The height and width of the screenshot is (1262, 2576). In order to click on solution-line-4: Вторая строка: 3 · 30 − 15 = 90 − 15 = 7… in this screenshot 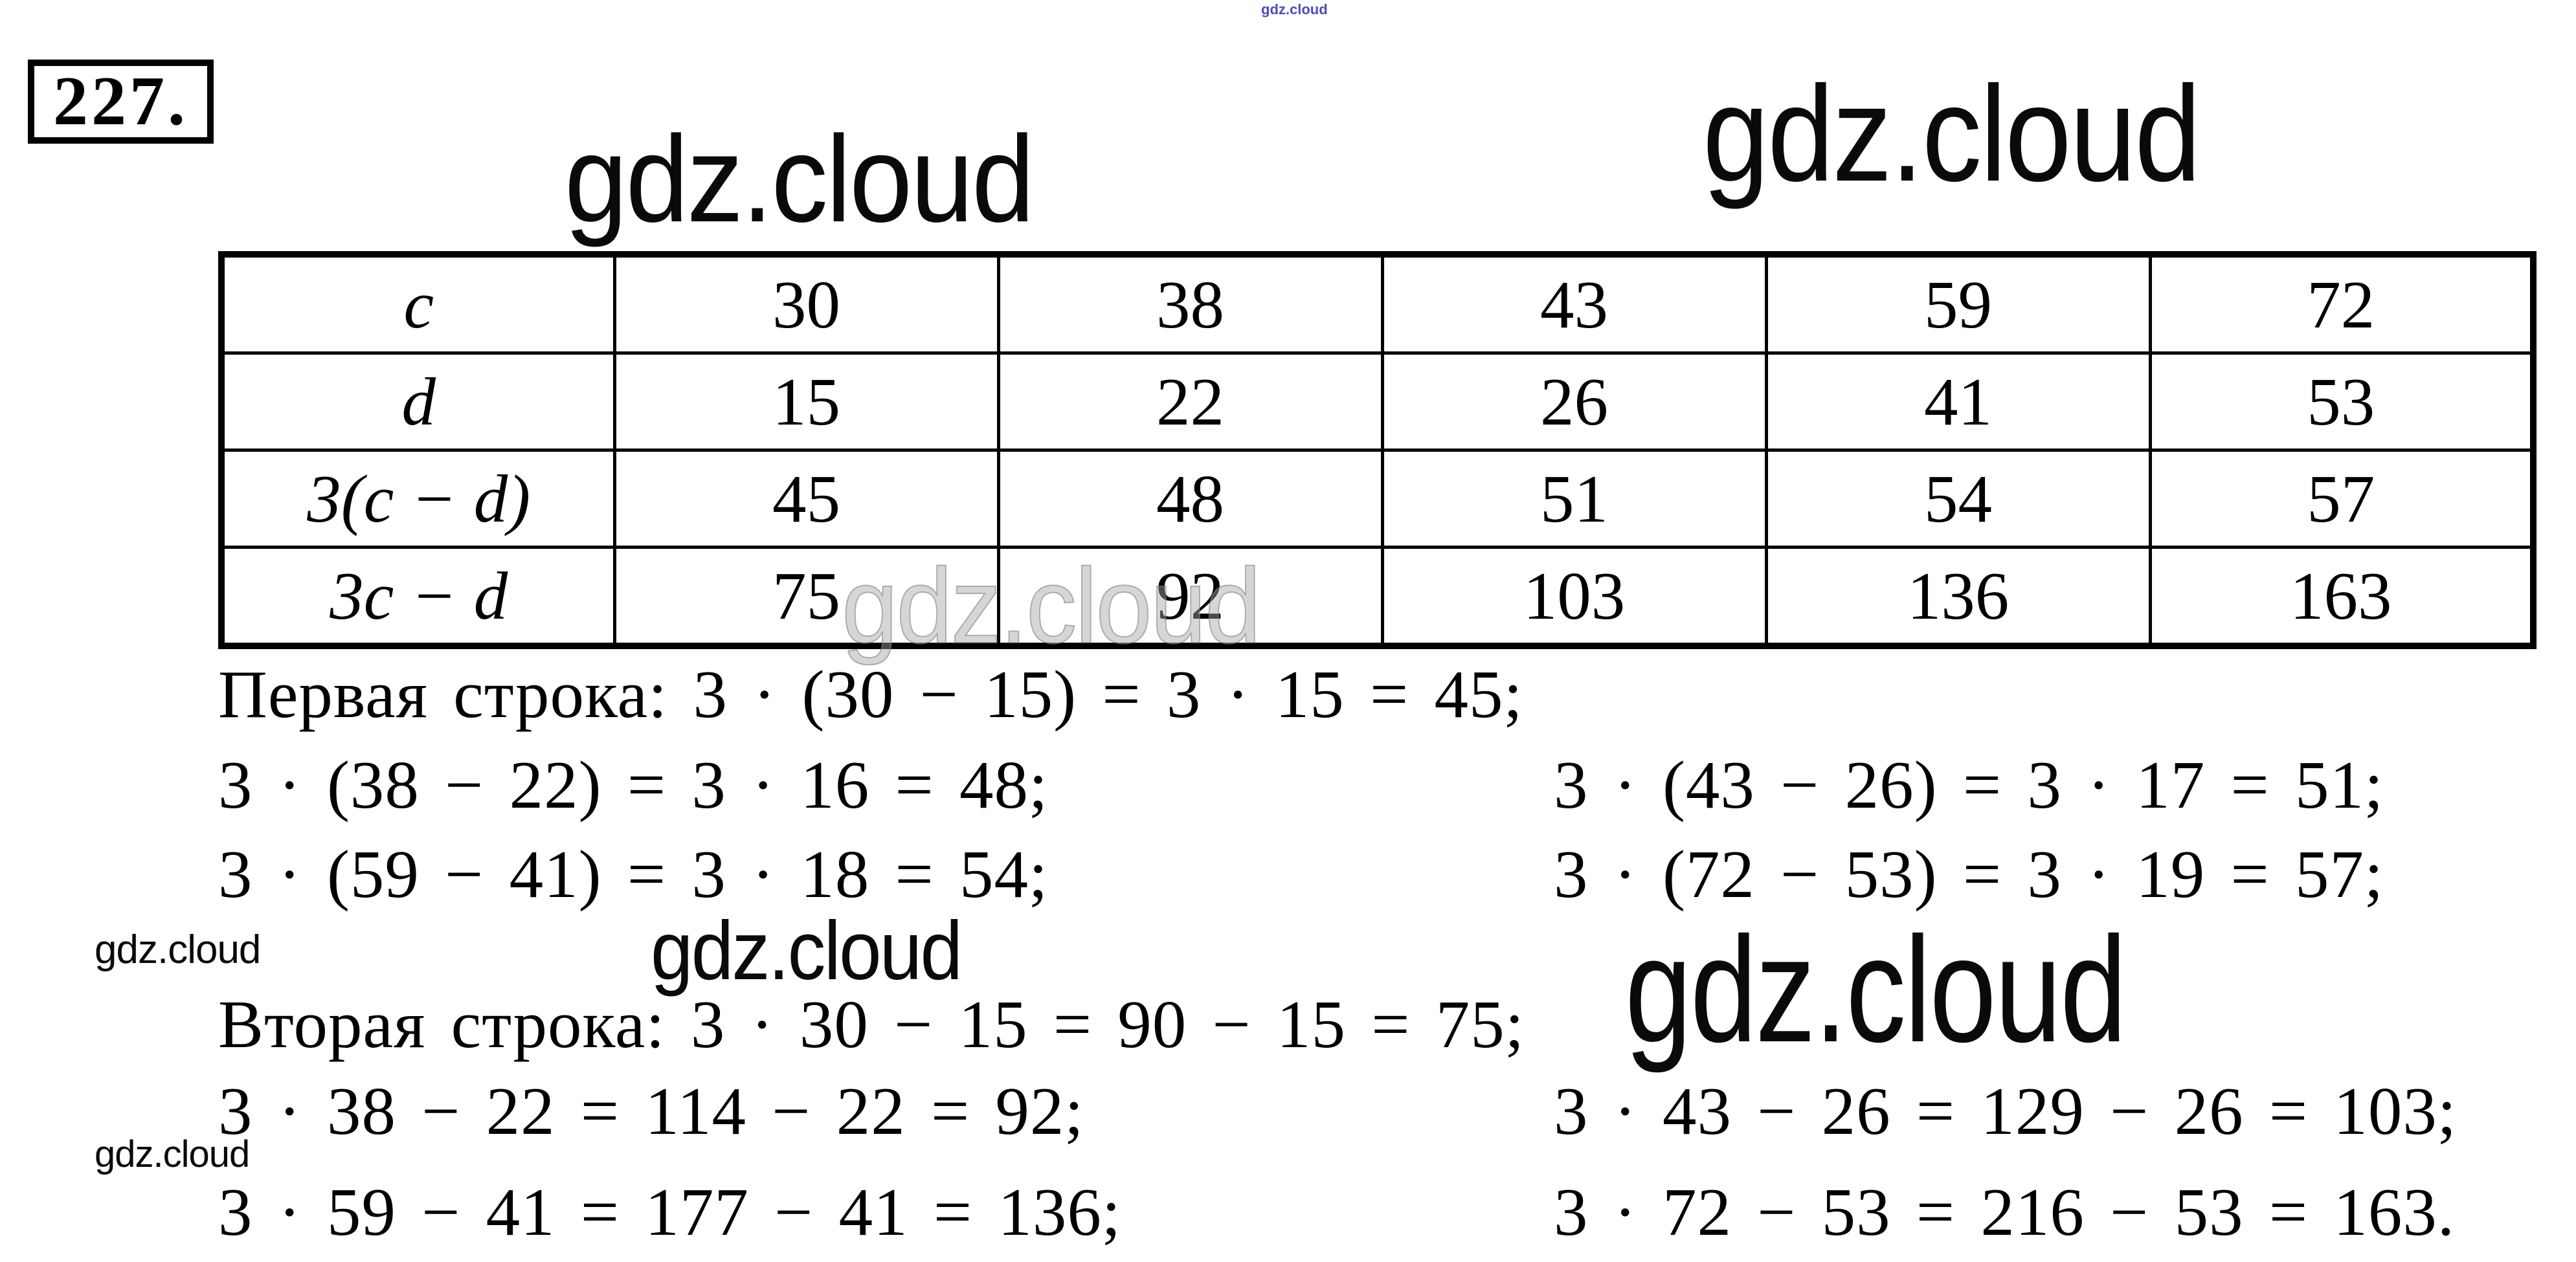, I will do `click(871, 1024)`.